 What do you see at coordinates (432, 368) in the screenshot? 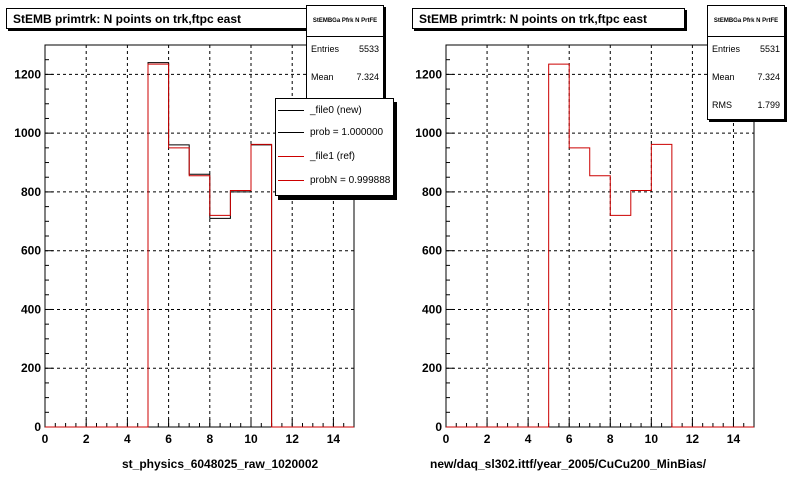
I see `right-y-tick-label: 200` at bounding box center [432, 368].